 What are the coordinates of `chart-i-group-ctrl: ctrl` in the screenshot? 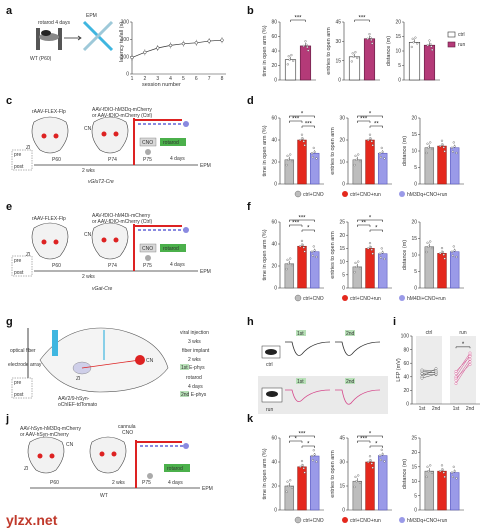 It's located at (429, 333).